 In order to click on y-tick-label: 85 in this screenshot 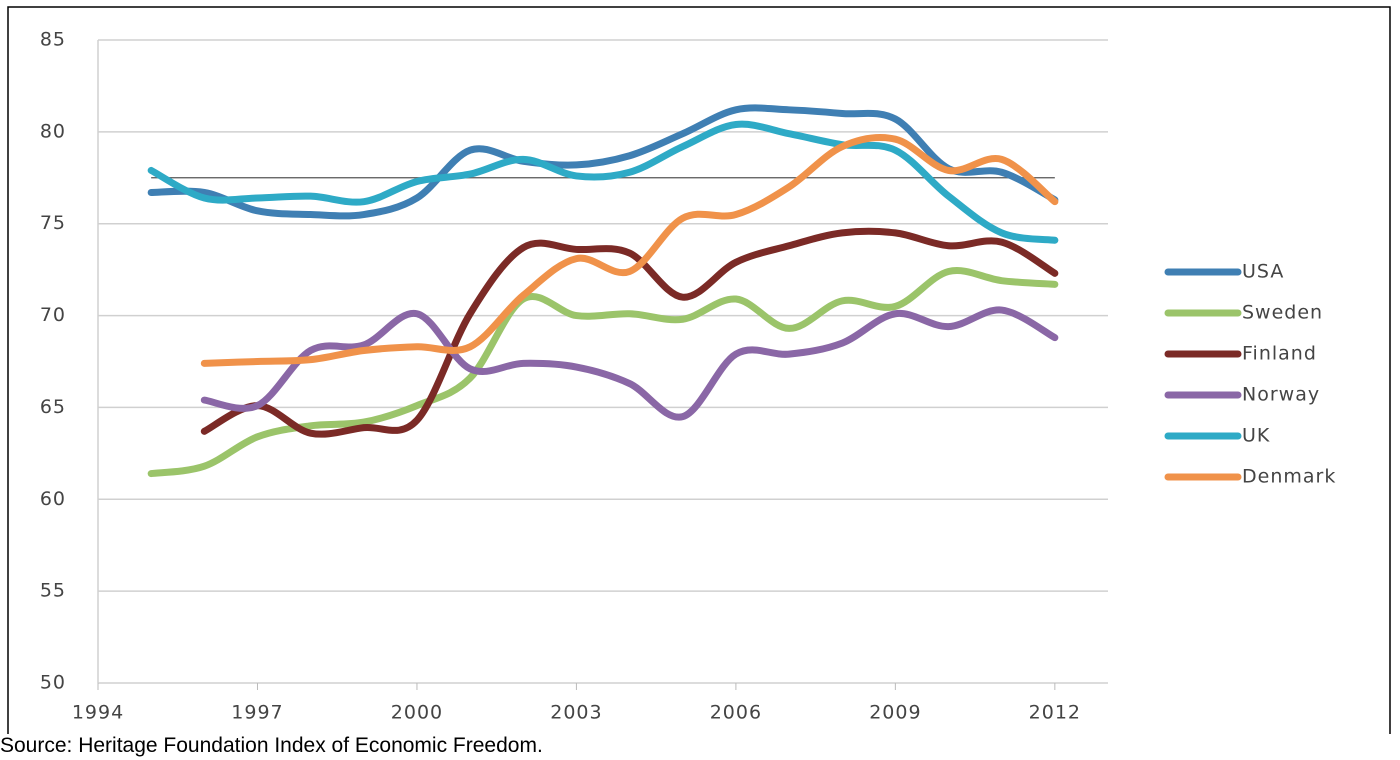, I will do `click(53, 40)`.